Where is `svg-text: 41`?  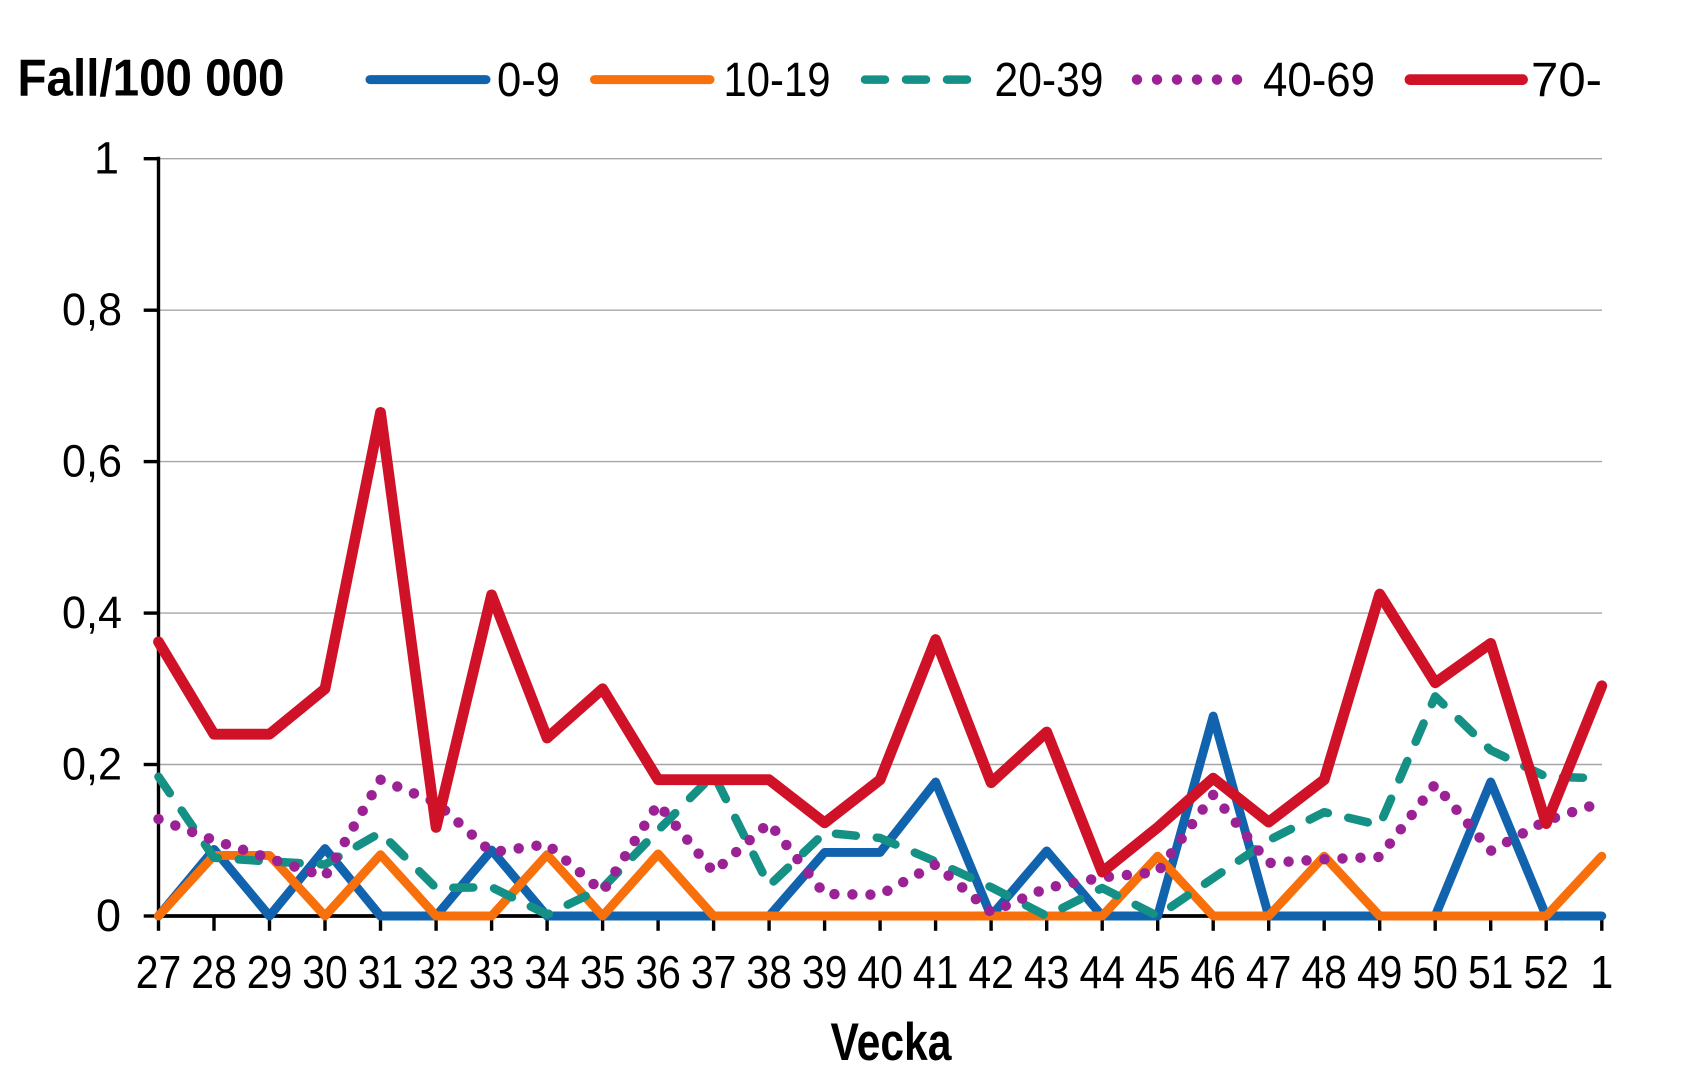 svg-text: 41 is located at coordinates (936, 972).